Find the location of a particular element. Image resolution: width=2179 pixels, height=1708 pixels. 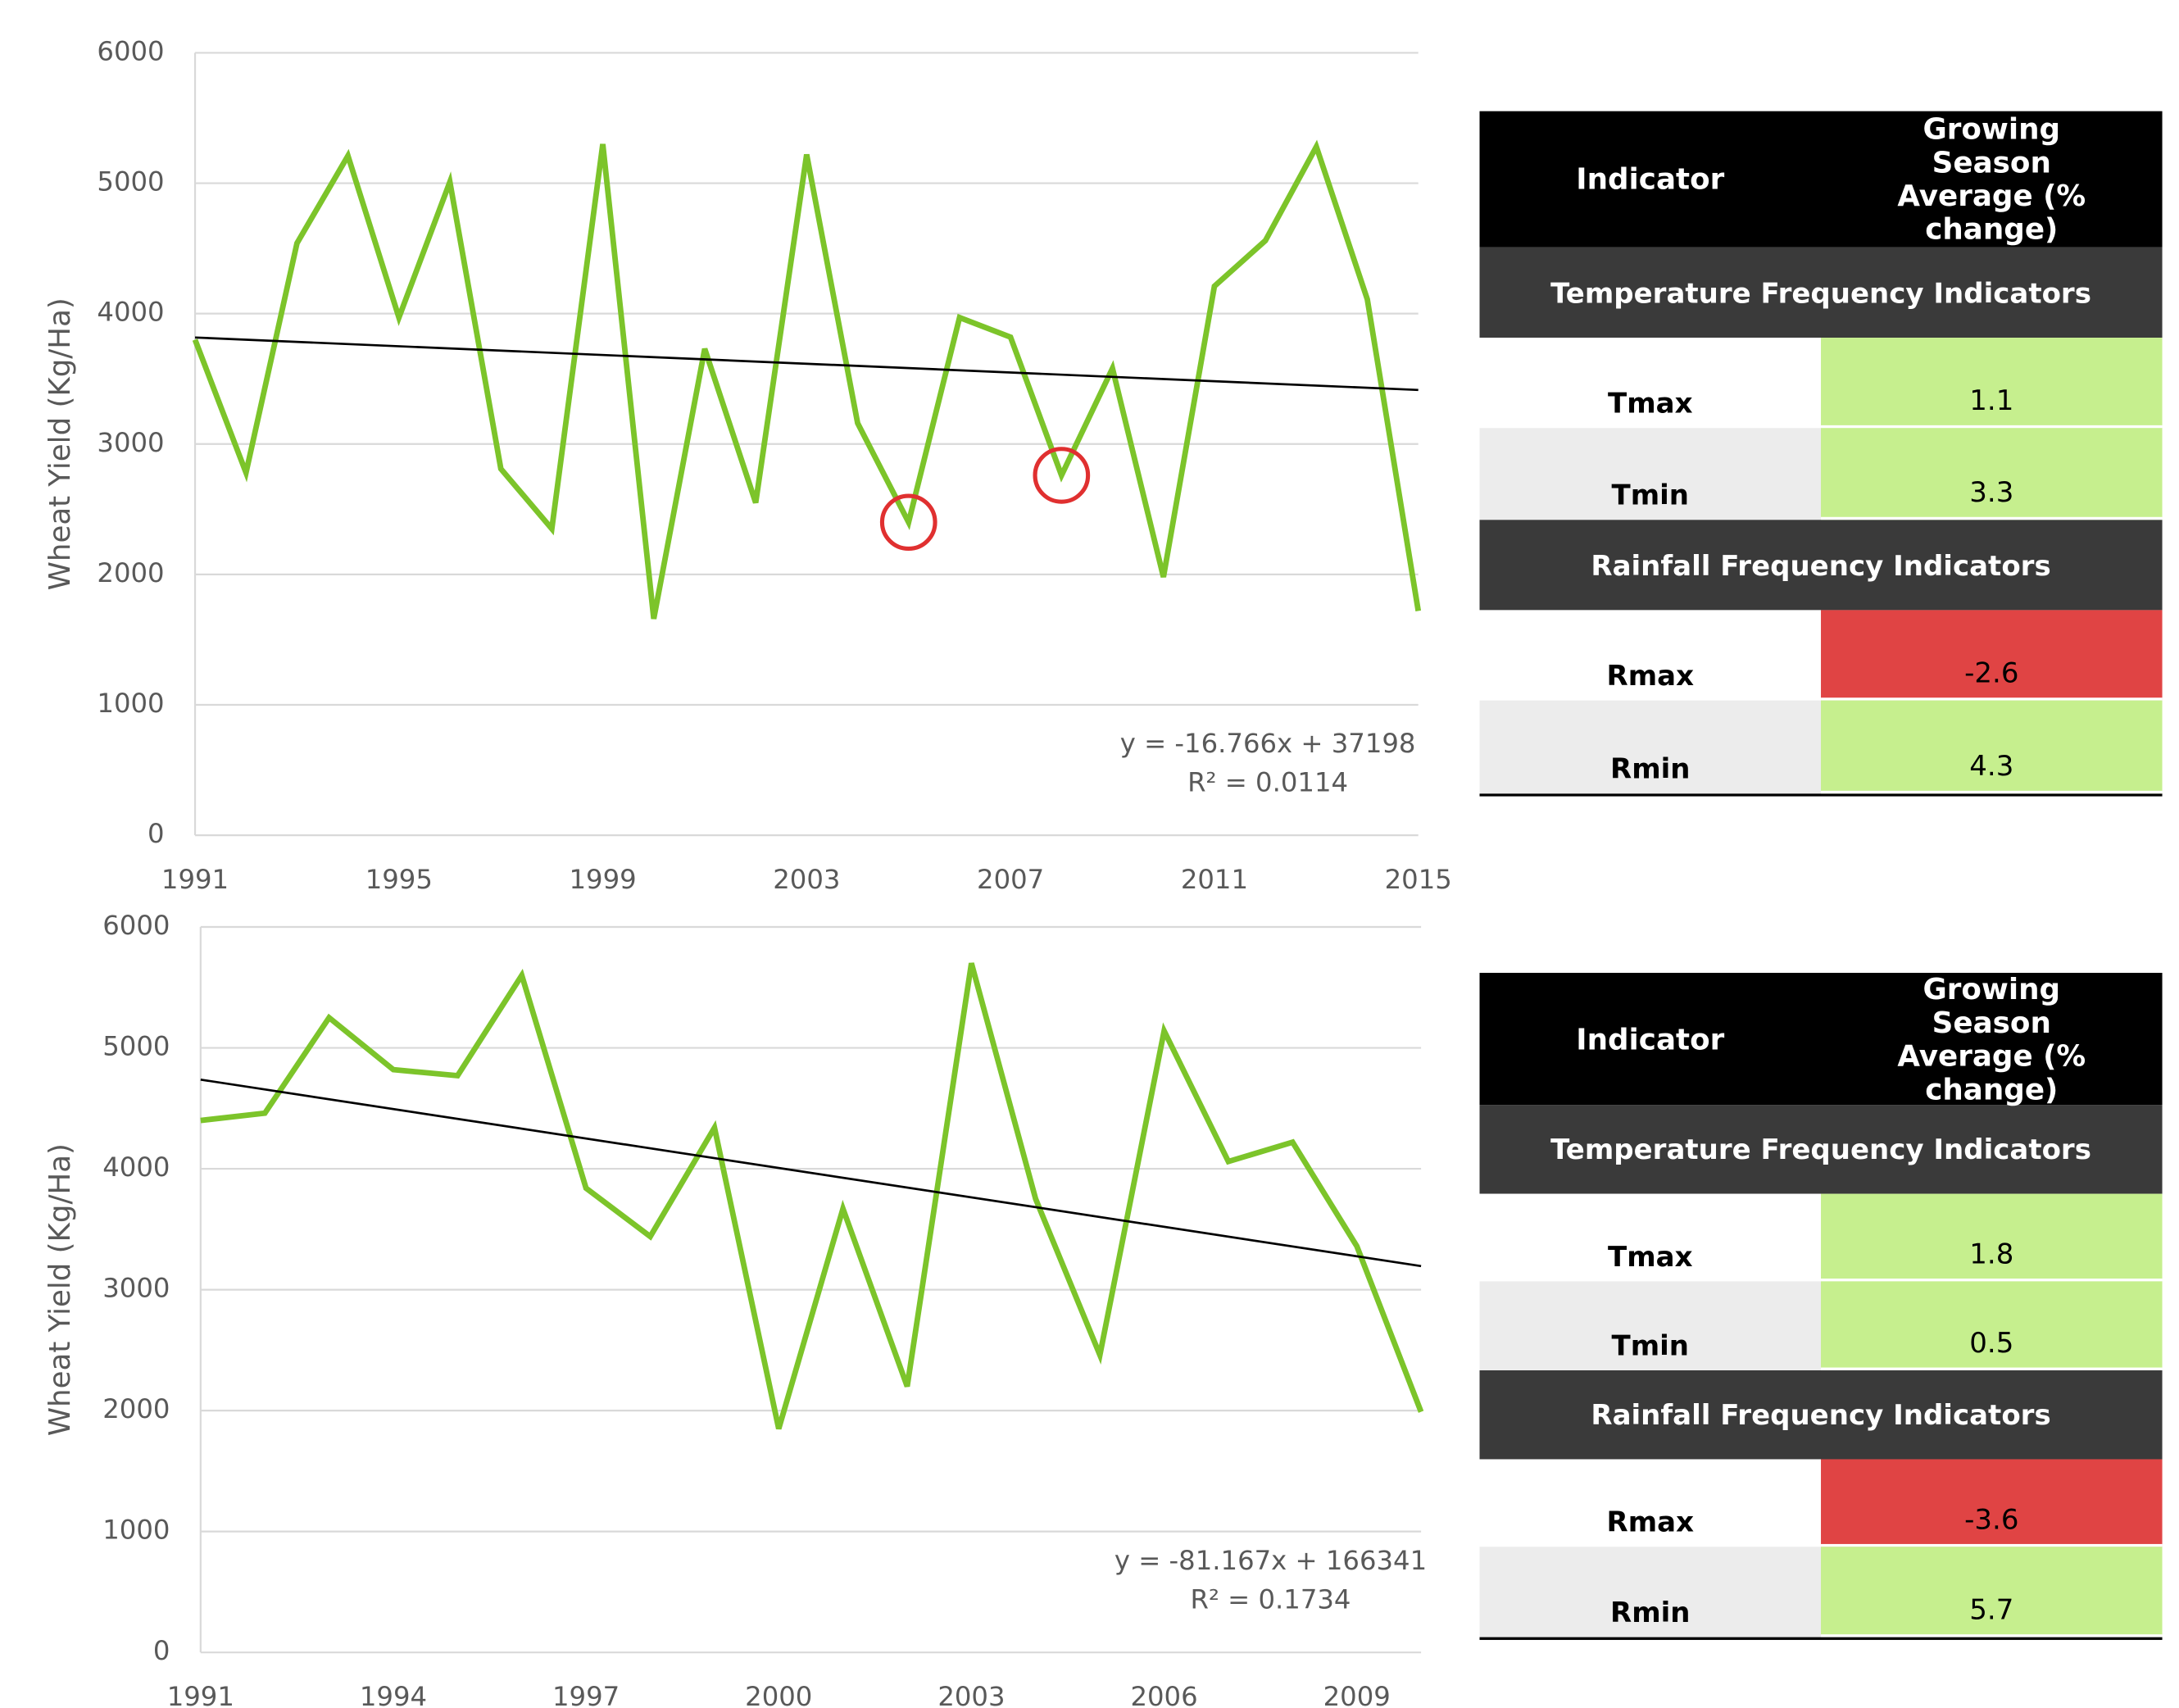

x-tick-label: 2015 is located at coordinates (1419, 879).